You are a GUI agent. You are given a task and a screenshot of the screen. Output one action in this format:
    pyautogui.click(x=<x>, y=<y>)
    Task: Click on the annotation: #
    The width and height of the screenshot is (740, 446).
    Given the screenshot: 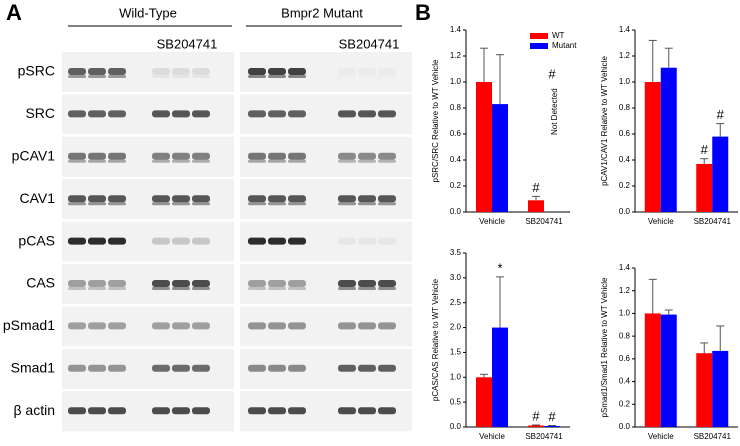 What is the action you would take?
    pyautogui.click(x=552, y=73)
    